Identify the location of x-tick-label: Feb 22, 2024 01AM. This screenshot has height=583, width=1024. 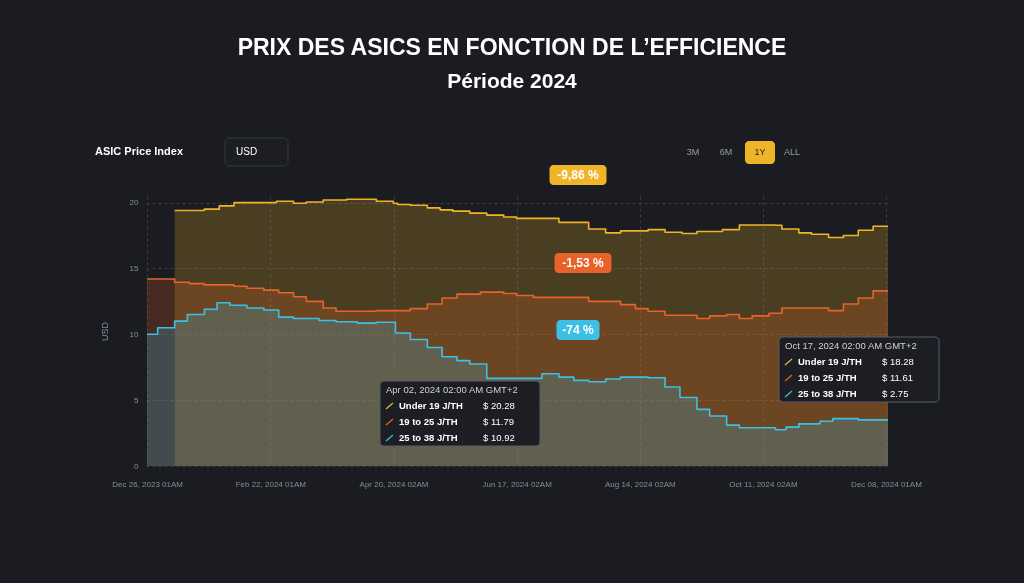
(271, 484).